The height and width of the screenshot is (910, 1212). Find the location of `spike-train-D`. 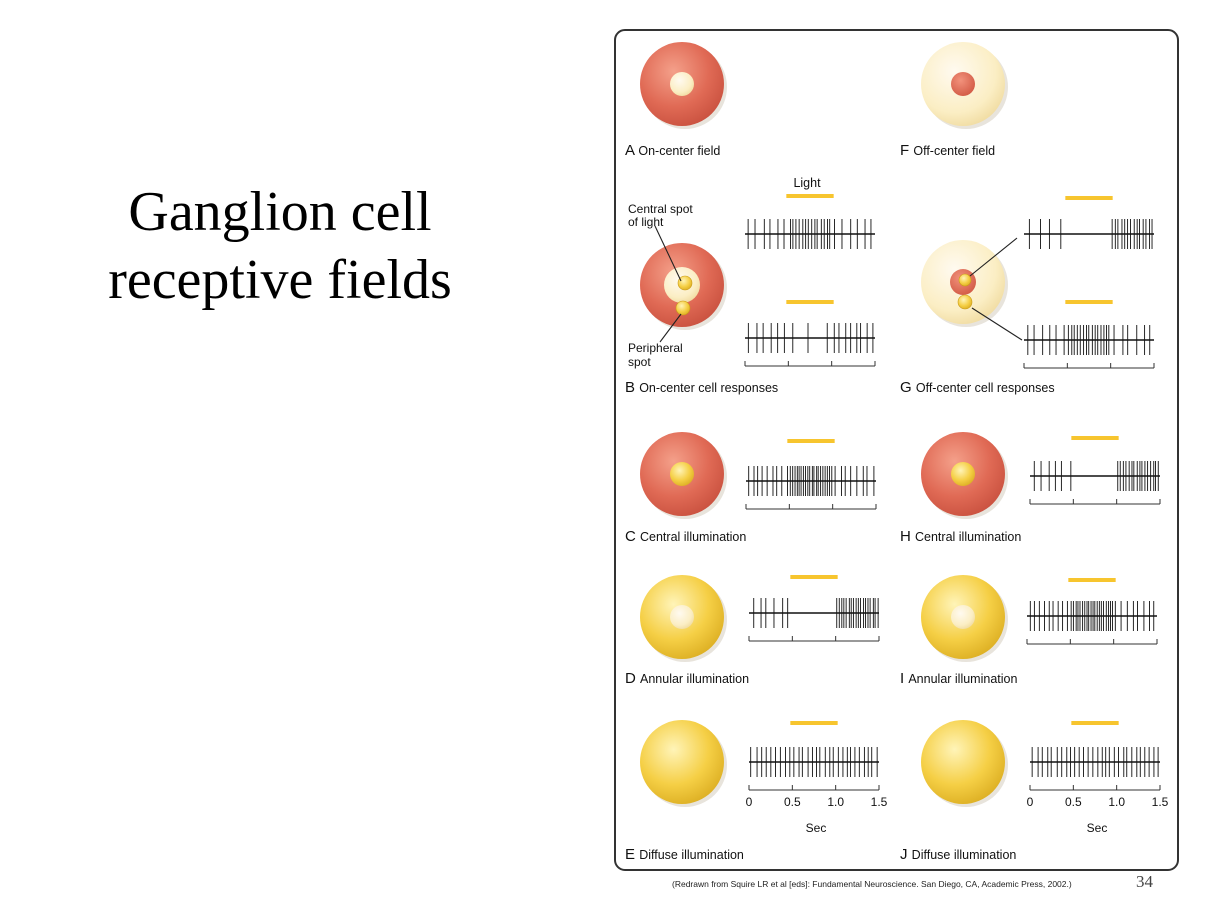

spike-train-D is located at coordinates (814, 608).